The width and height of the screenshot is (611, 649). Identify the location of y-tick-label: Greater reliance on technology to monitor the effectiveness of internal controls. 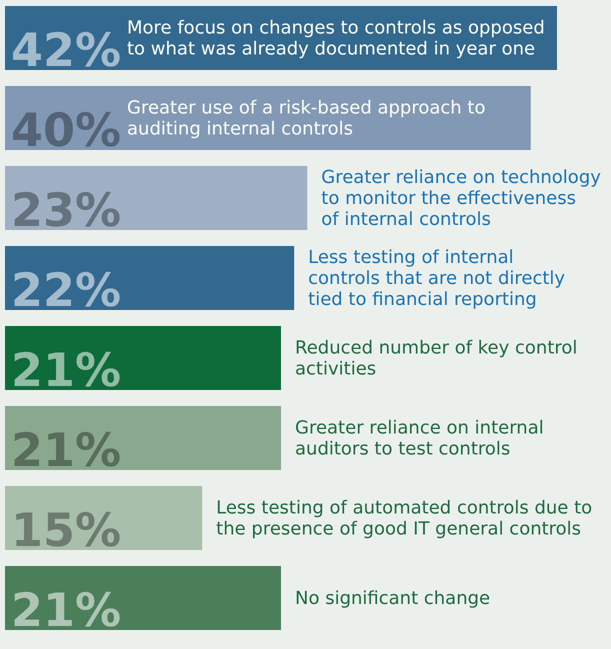
(461, 198).